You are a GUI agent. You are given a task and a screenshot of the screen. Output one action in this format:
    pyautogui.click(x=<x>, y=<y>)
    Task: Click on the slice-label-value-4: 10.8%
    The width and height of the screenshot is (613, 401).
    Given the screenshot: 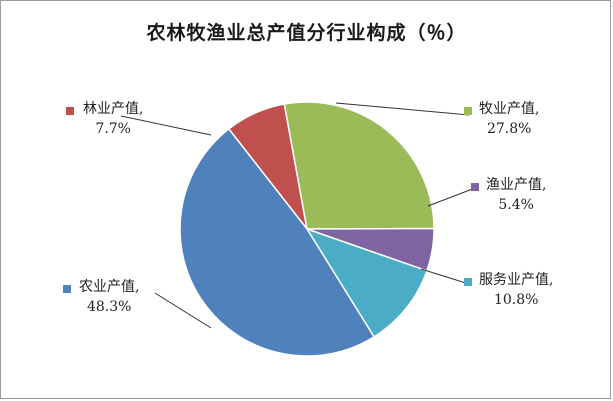 What is the action you would take?
    pyautogui.click(x=516, y=300)
    